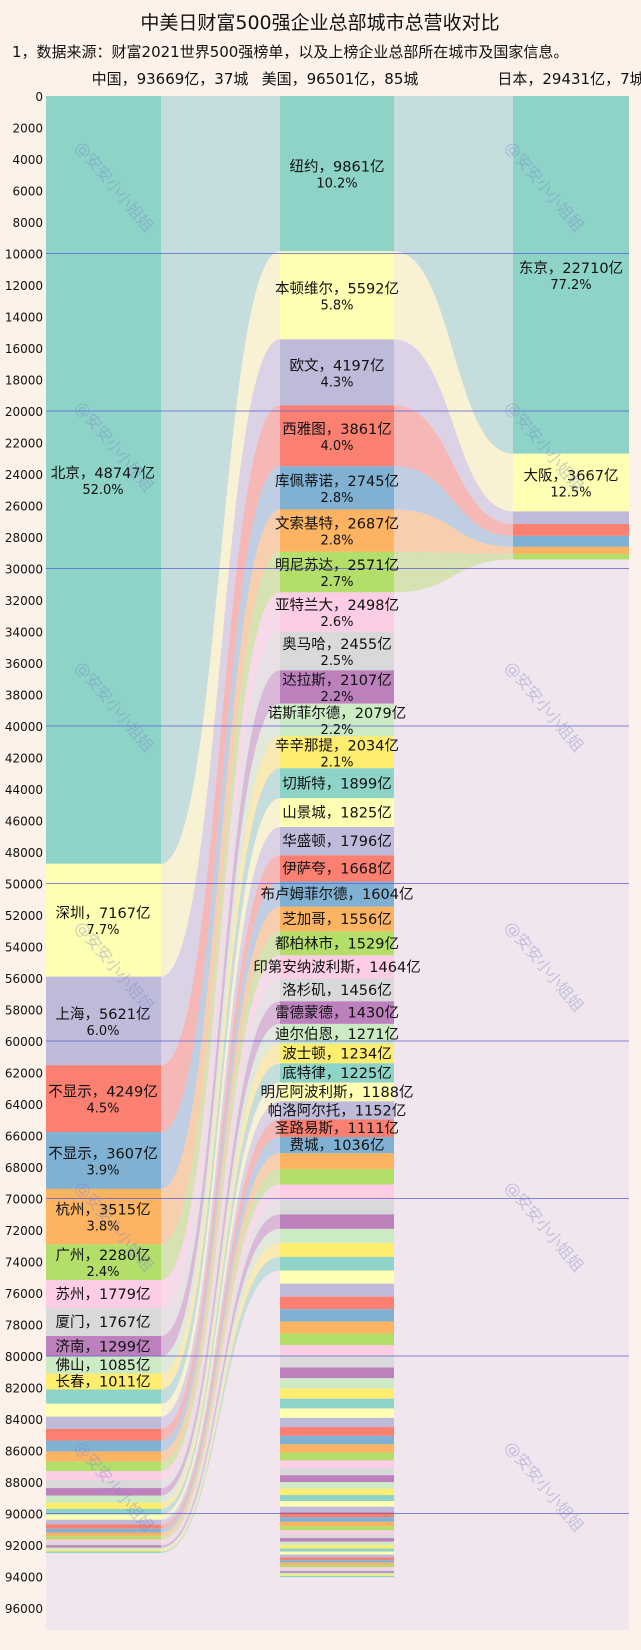 This screenshot has height=1650, width=641. What do you see at coordinates (24, 538) in the screenshot?
I see `y-tick-label: 28000` at bounding box center [24, 538].